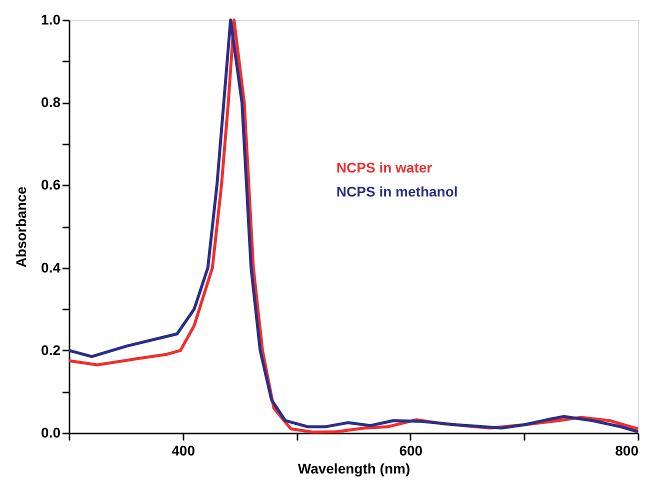 The height and width of the screenshot is (484, 651). Describe the element at coordinates (21, 227) in the screenshot. I see `y-axis-title: Absorbance` at that location.